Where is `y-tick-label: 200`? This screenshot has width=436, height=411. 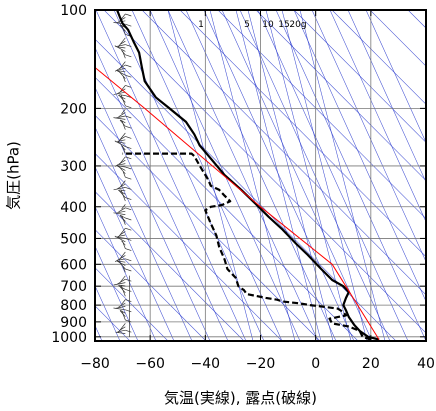 y-tick-label: 200 is located at coordinates (73, 109).